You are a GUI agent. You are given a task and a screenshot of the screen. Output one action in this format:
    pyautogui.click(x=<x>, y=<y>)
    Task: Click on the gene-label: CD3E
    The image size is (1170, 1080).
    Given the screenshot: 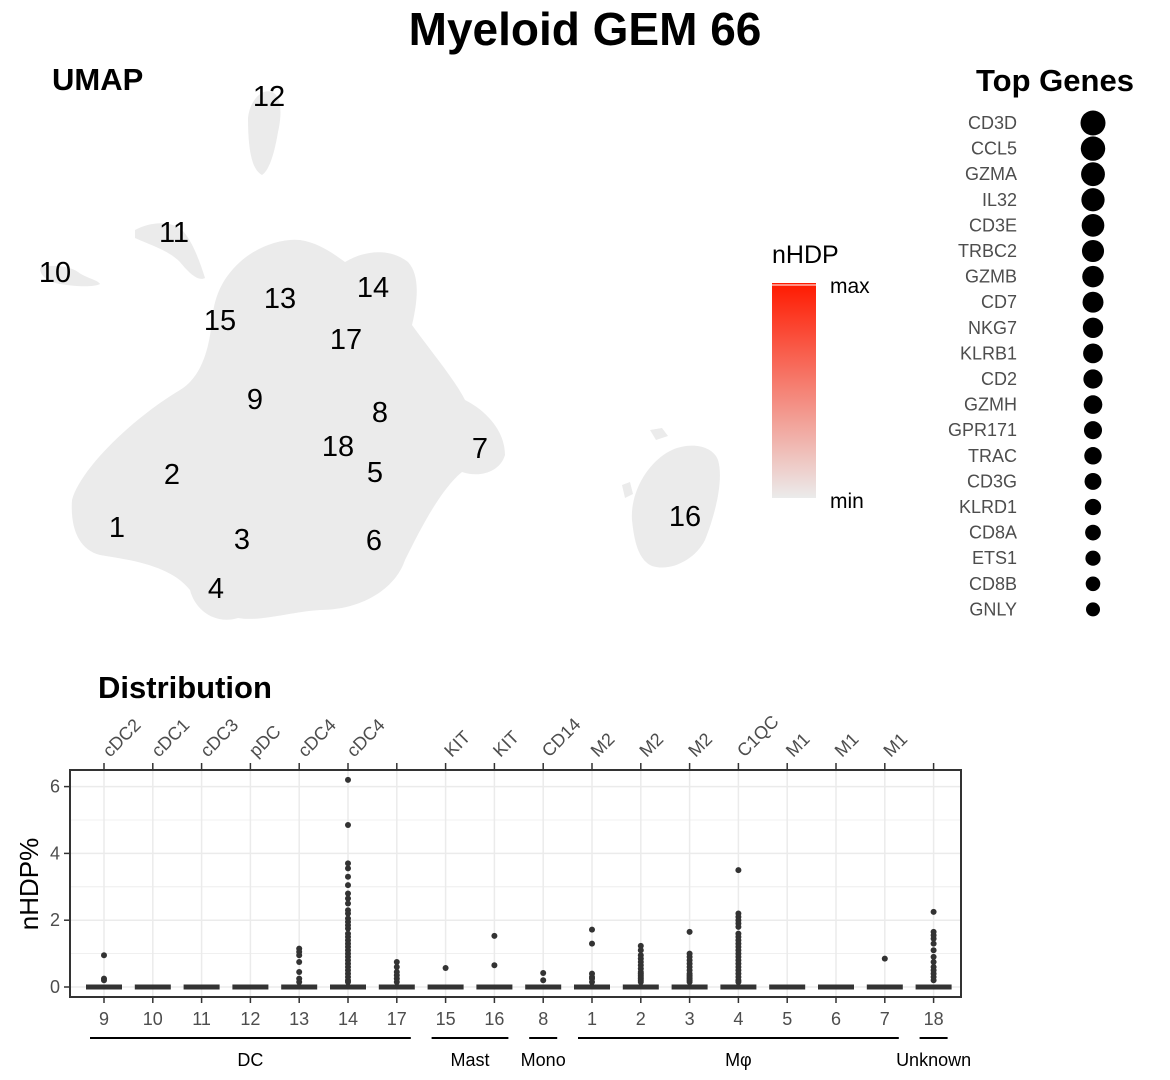 What is the action you would take?
    pyautogui.click(x=993, y=225)
    